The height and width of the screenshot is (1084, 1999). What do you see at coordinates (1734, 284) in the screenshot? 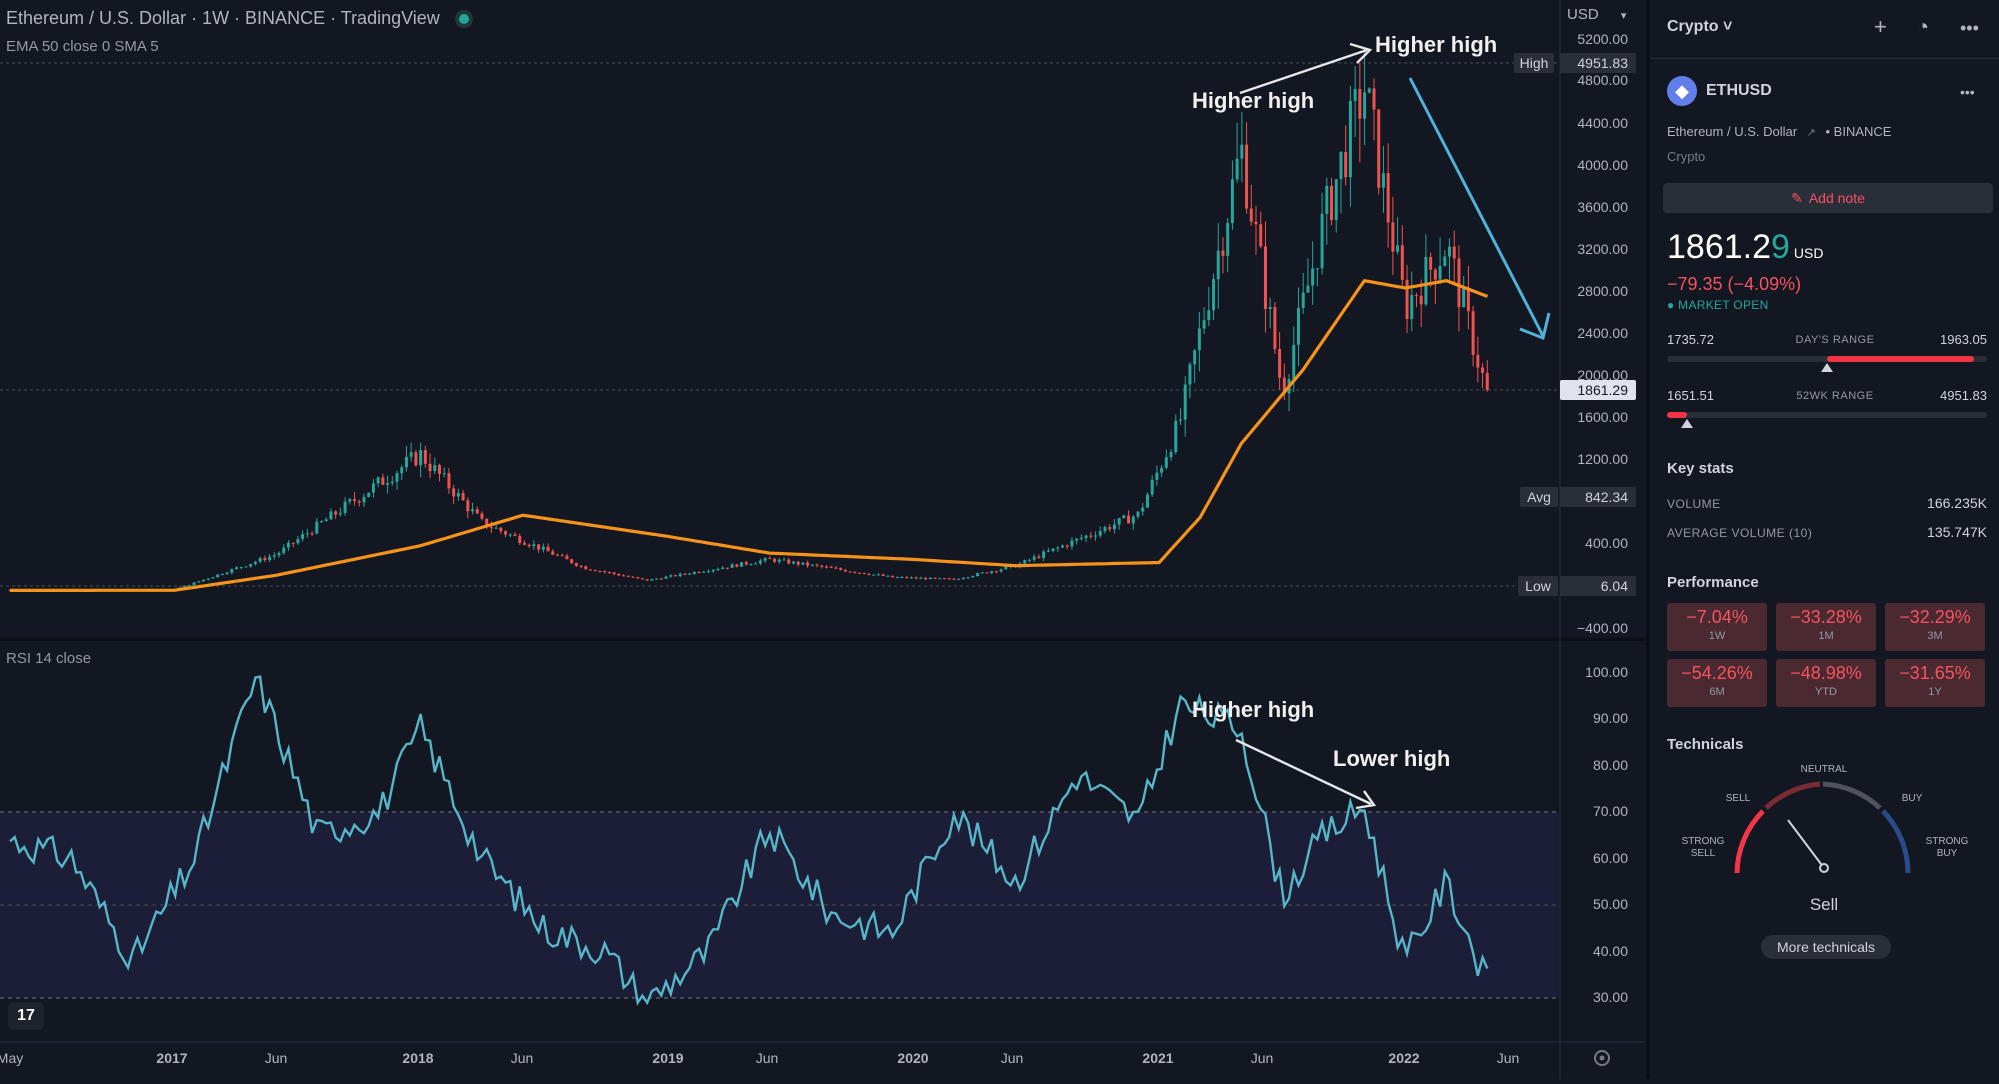
I see `price-change: −79.35 (−4.09%)` at bounding box center [1734, 284].